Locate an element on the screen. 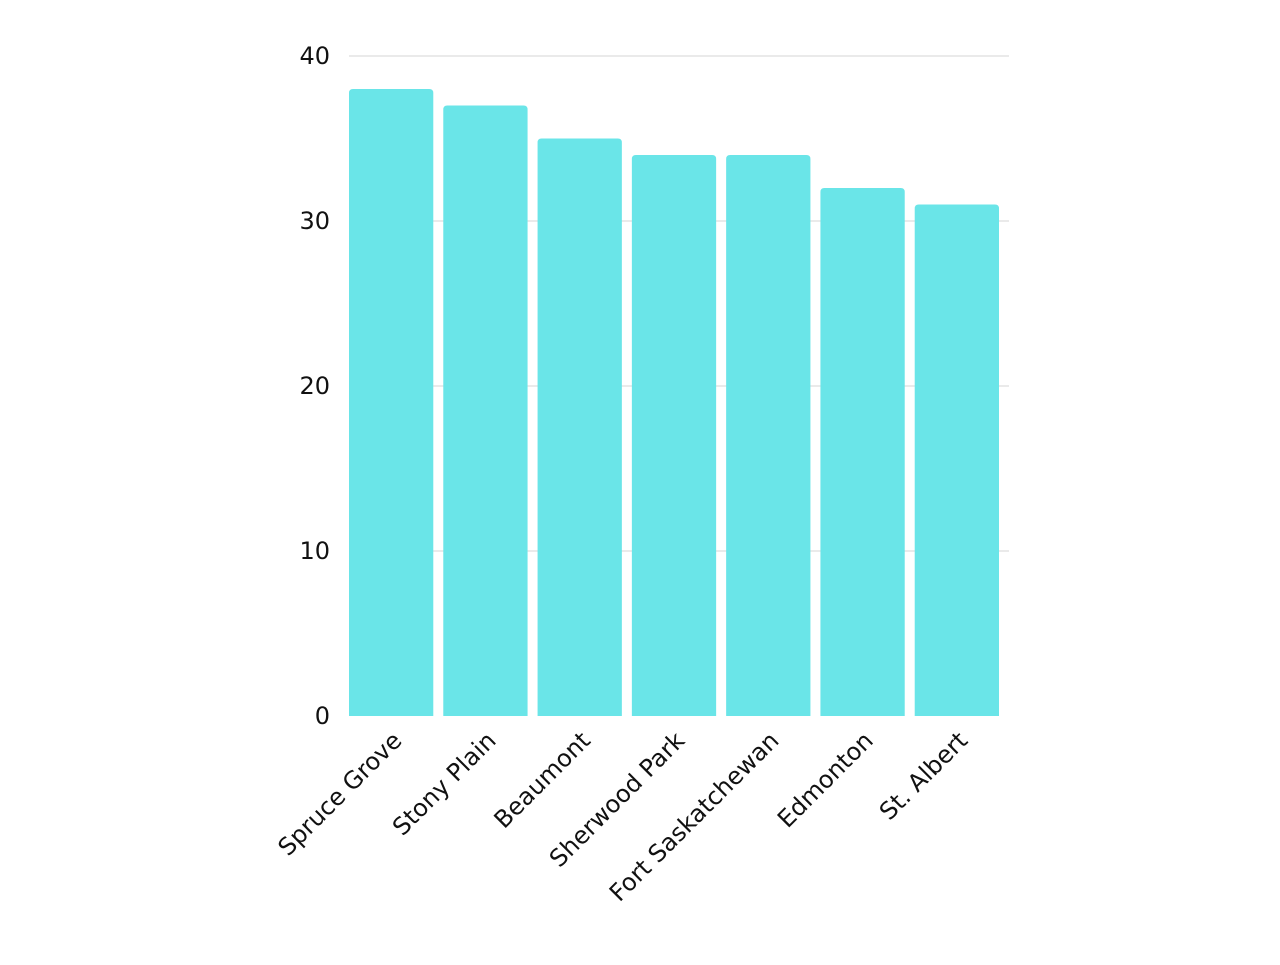 The image size is (1280, 965). x-tick-label: Edmonton is located at coordinates (825, 779).